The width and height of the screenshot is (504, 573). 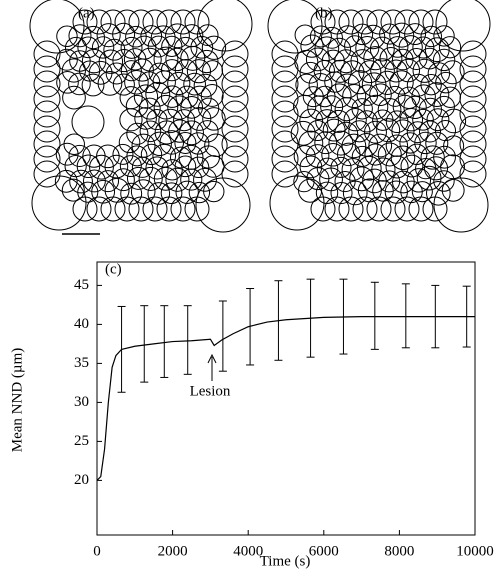 I want to click on x-tick-label: 6000, so click(x=324, y=551).